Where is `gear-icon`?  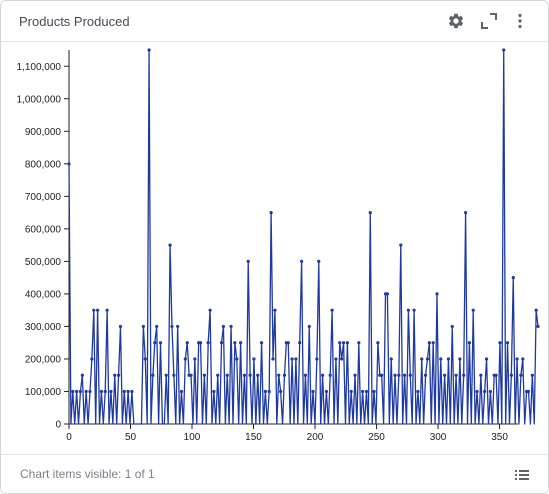 gear-icon is located at coordinates (456, 21).